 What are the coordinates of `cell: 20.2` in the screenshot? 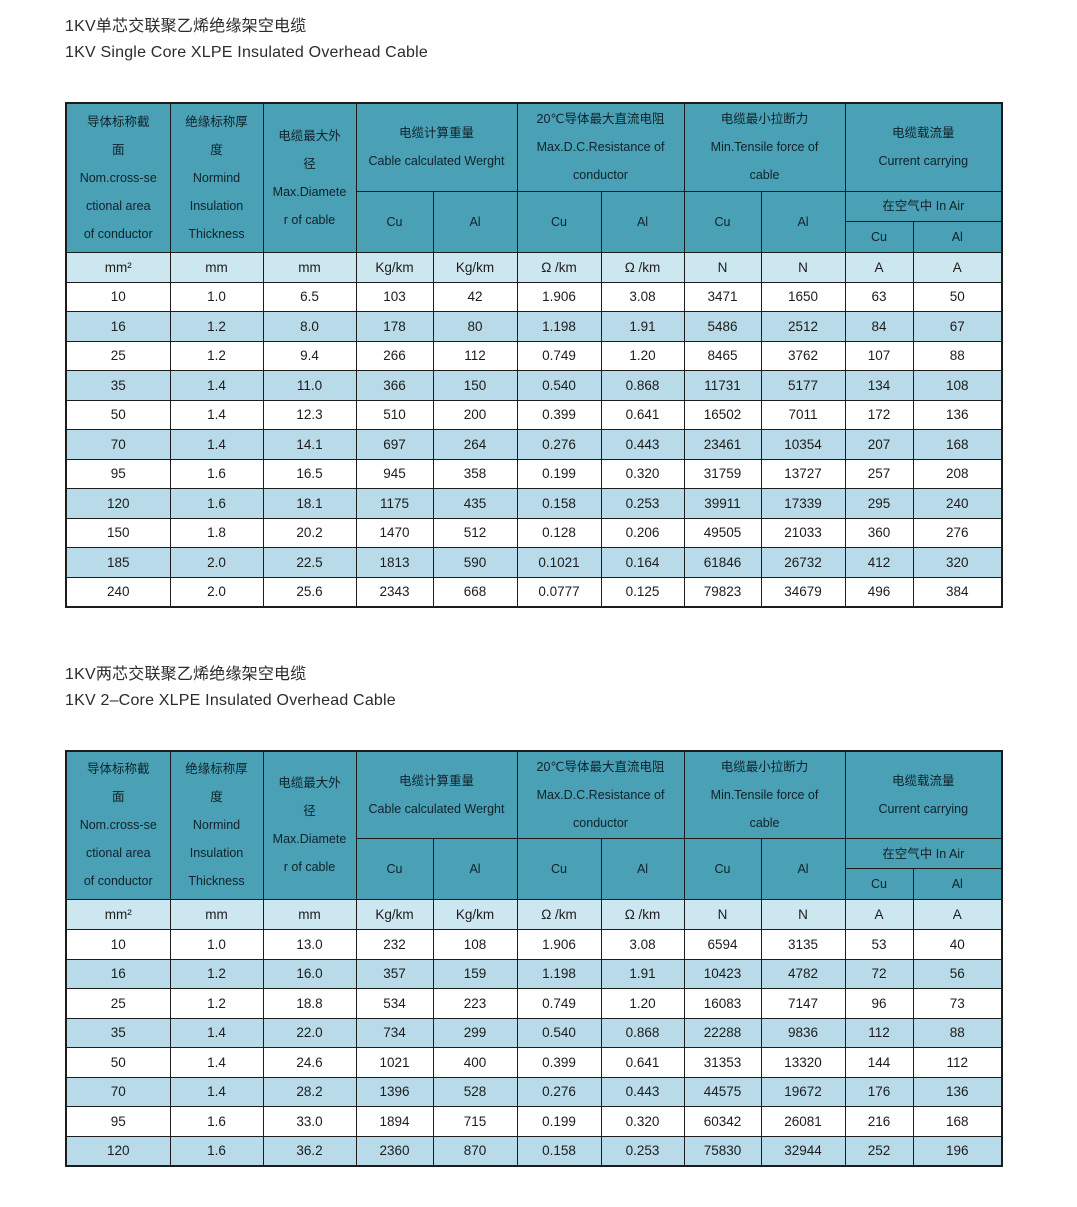 It's located at (309, 532).